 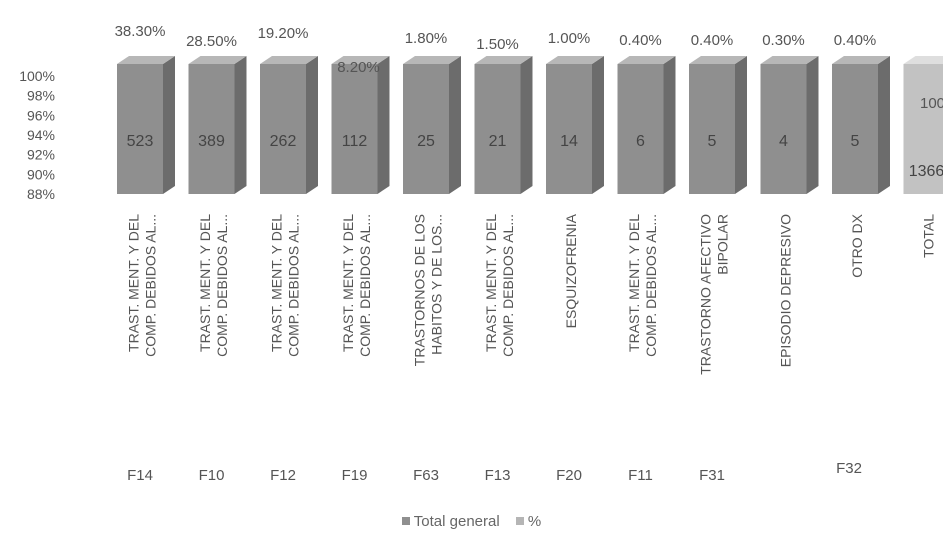 I want to click on category-code-6: F20, so click(x=569, y=475).